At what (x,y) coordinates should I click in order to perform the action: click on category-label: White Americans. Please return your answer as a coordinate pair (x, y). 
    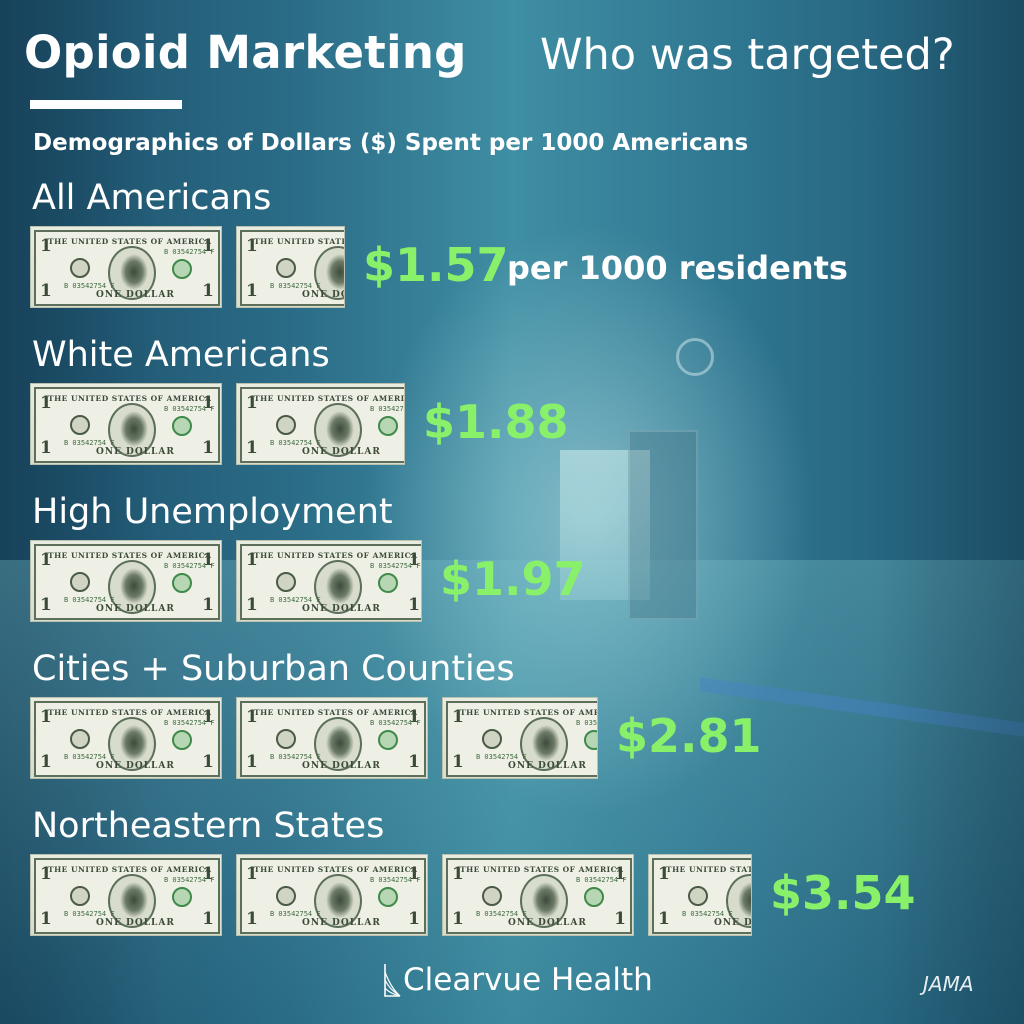
    Looking at the image, I should click on (181, 355).